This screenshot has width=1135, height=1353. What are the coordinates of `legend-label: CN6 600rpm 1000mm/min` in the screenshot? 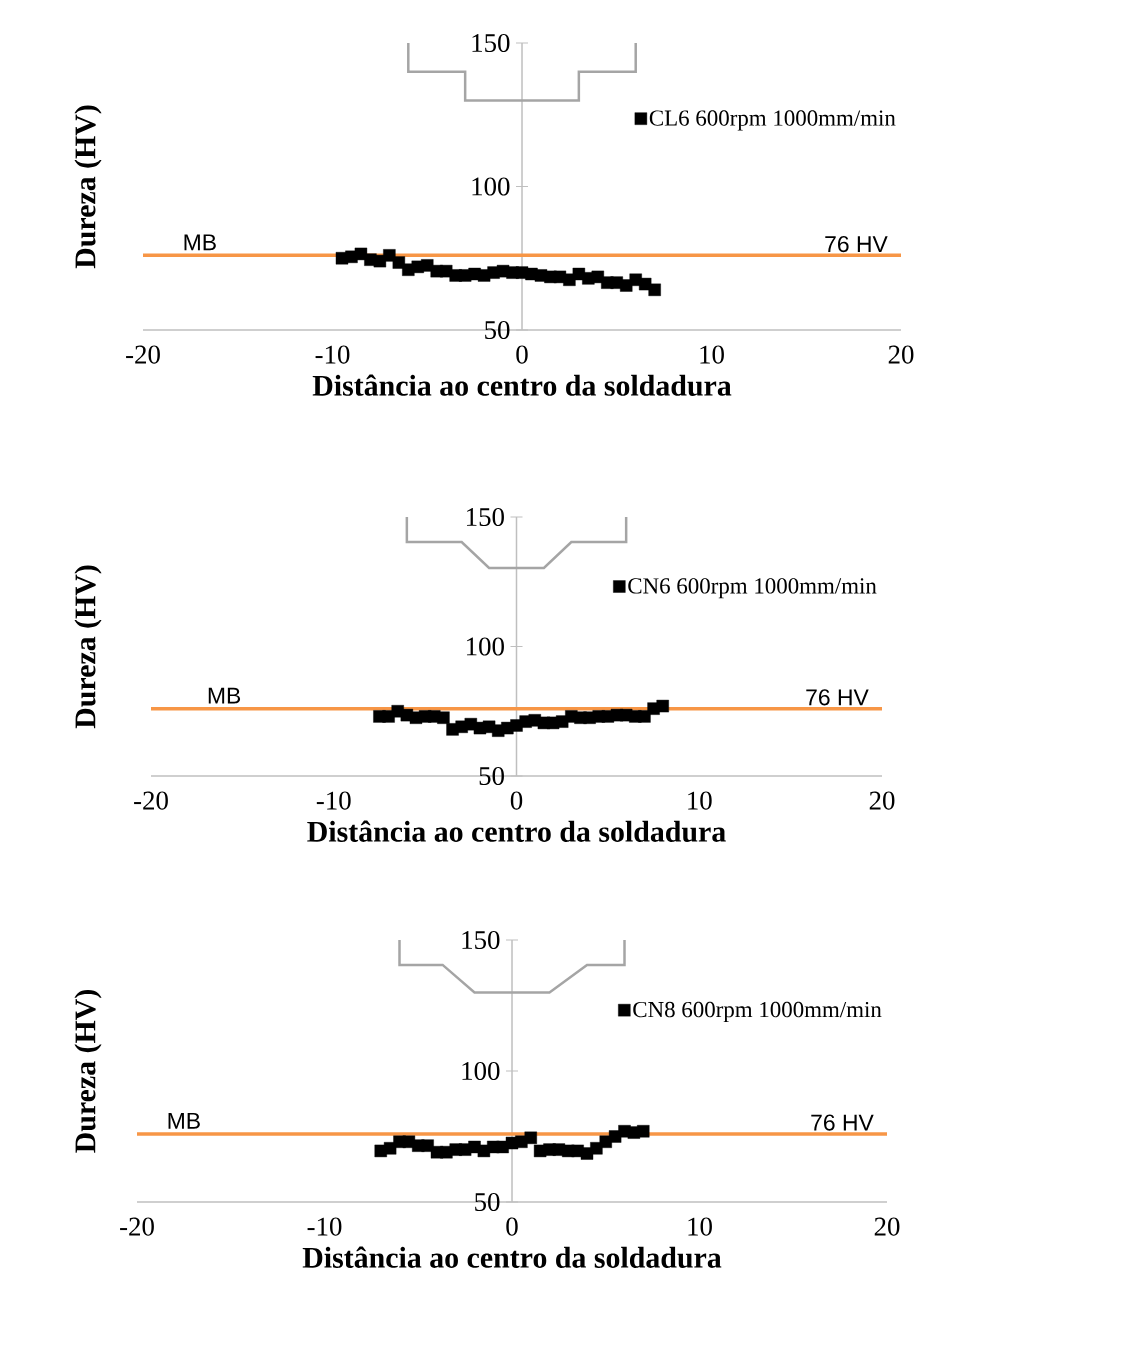 It's located at (752, 588).